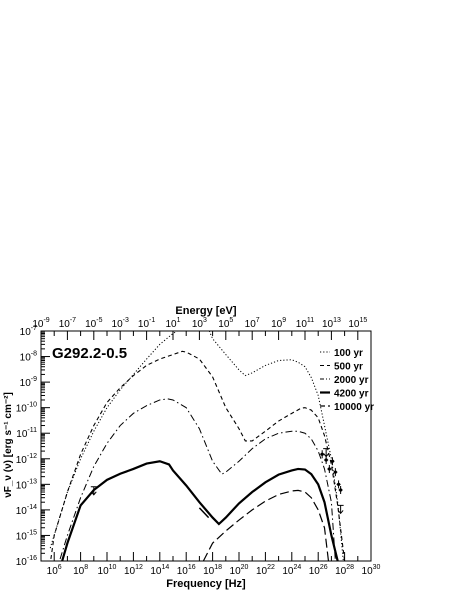  What do you see at coordinates (291, 570) in the screenshot?
I see `x-tick-label: 10²⁴` at bounding box center [291, 570].